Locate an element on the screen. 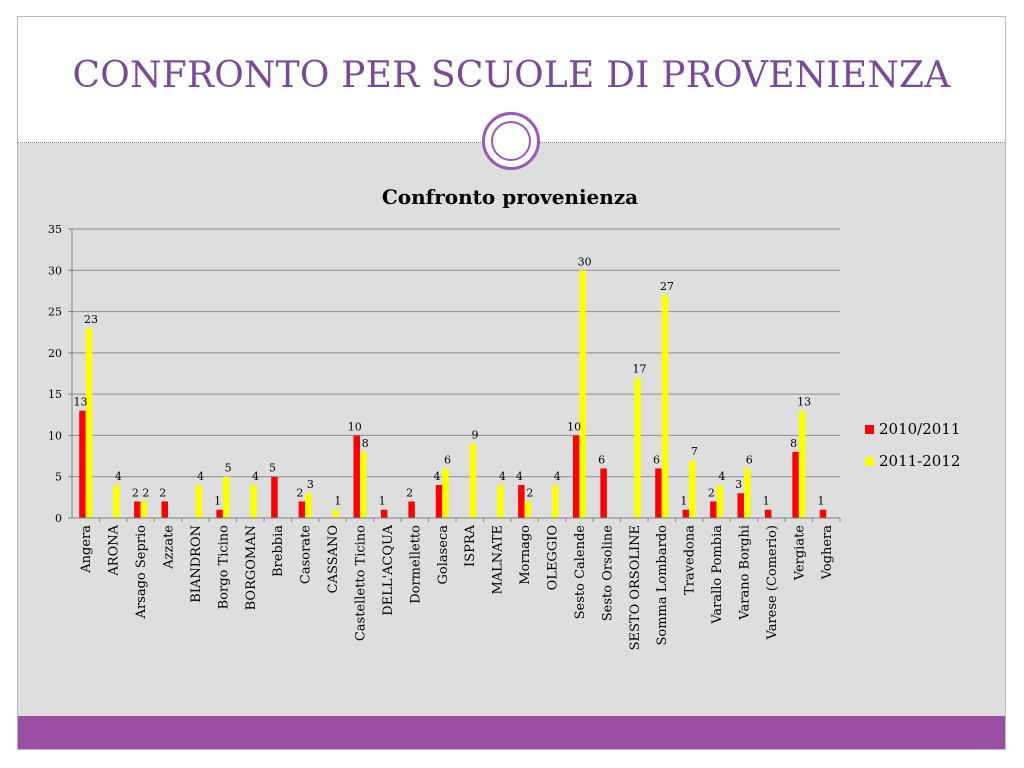  x-tick-label: Golaseca is located at coordinates (443, 555).